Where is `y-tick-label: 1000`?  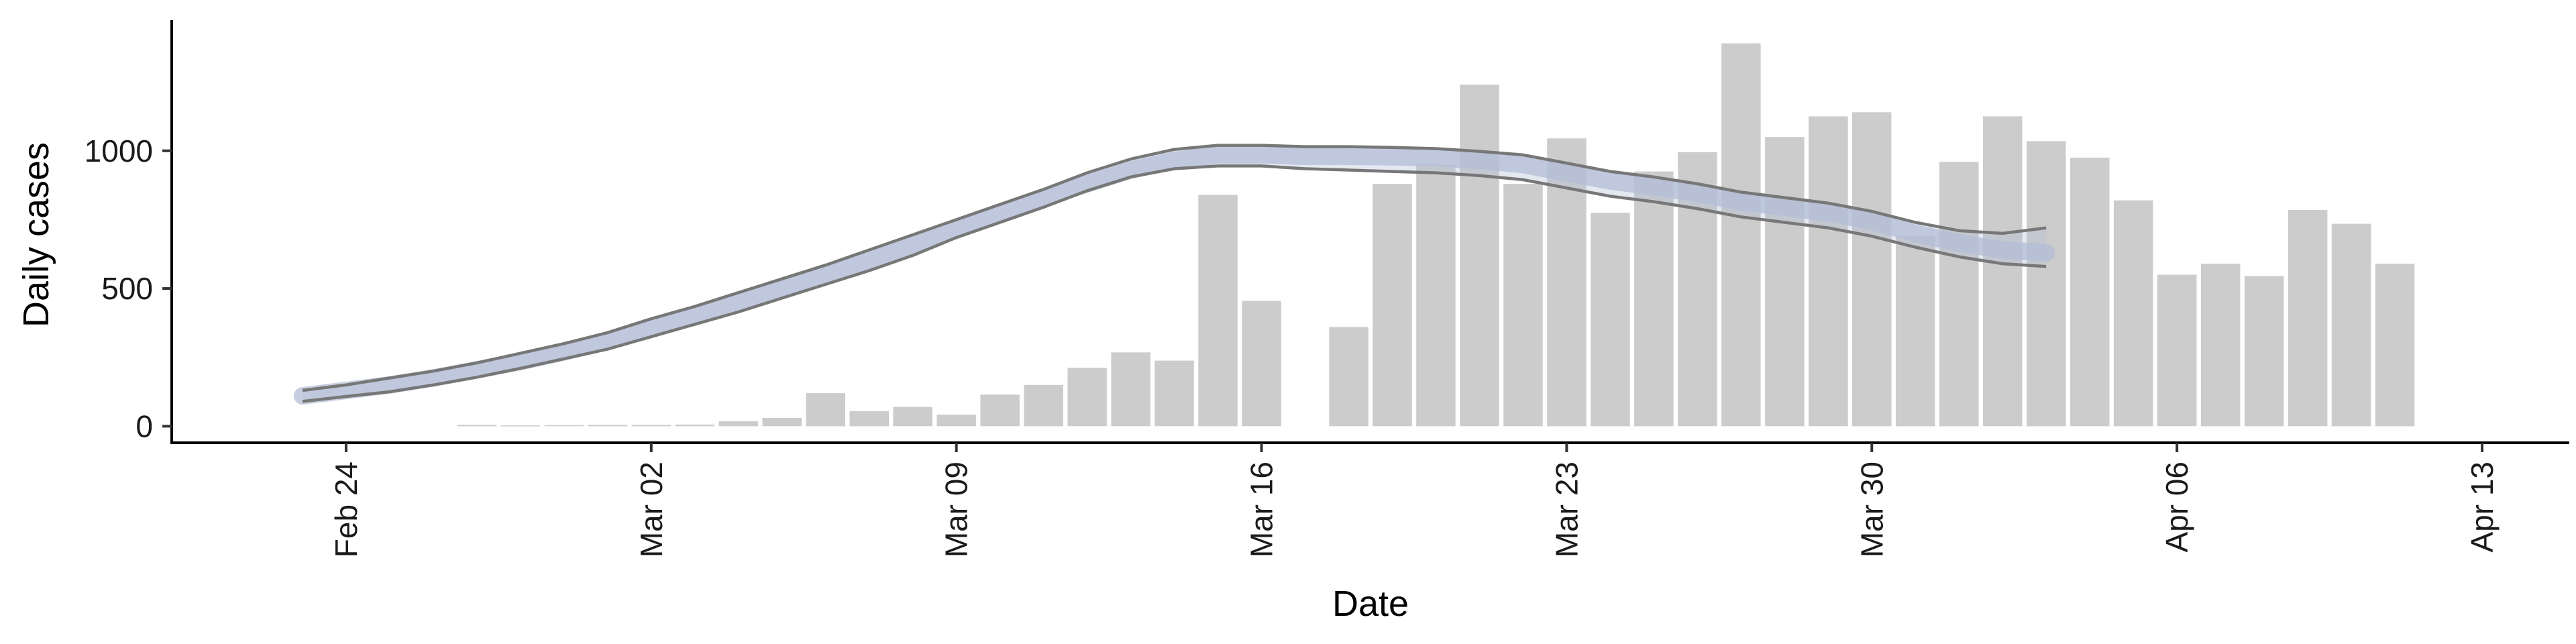
y-tick-label: 1000 is located at coordinates (119, 150).